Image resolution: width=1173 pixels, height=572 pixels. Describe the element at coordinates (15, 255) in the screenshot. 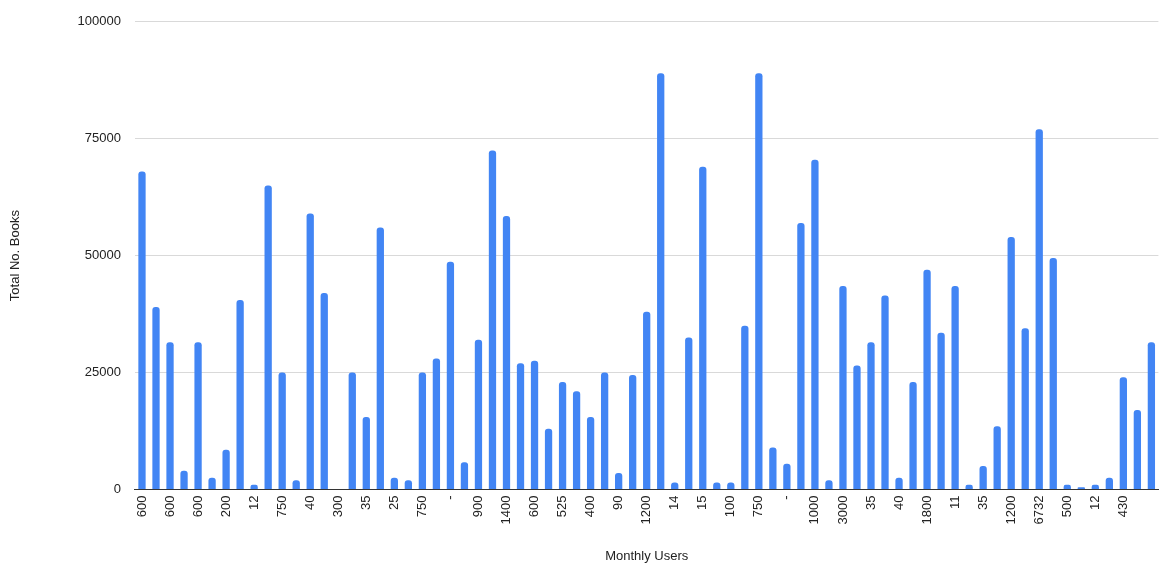

I see `y-axis-title: Total No. Books` at that location.